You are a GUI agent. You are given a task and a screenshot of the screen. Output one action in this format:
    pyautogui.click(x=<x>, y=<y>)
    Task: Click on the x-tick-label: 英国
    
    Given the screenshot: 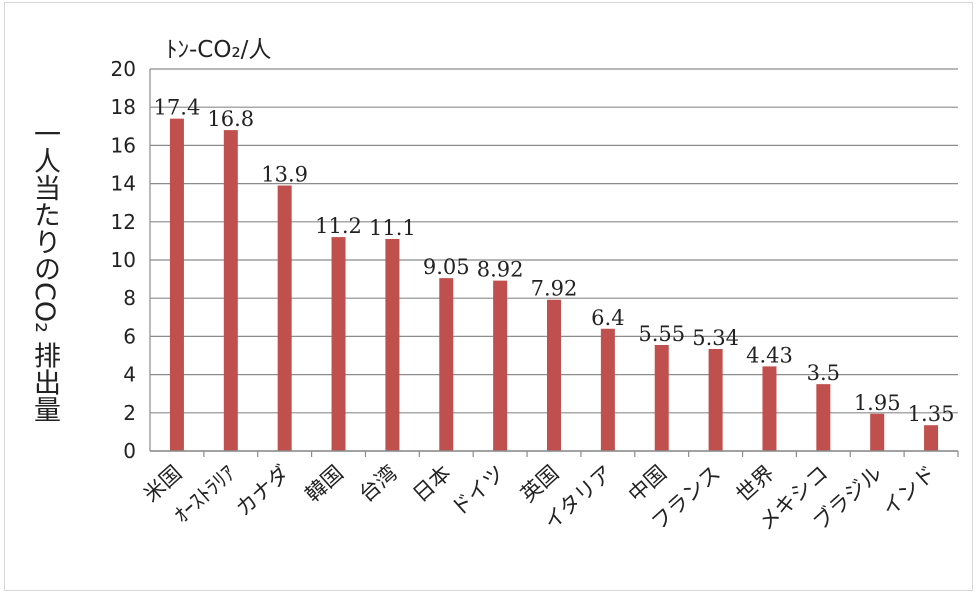 What is the action you would take?
    pyautogui.click(x=539, y=484)
    